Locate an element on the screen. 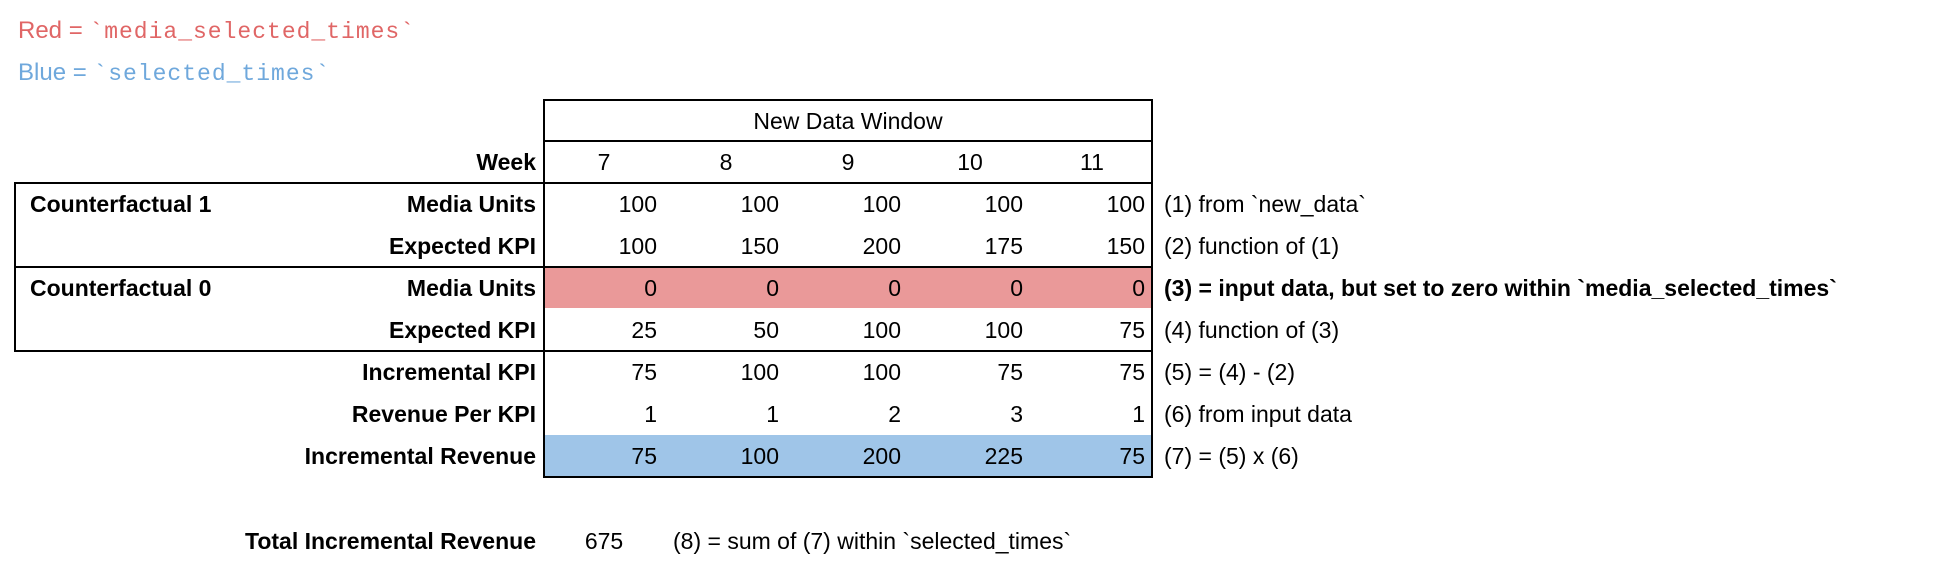 This screenshot has width=1960, height=574. legend-blue-word: Blue is located at coordinates (42, 72).